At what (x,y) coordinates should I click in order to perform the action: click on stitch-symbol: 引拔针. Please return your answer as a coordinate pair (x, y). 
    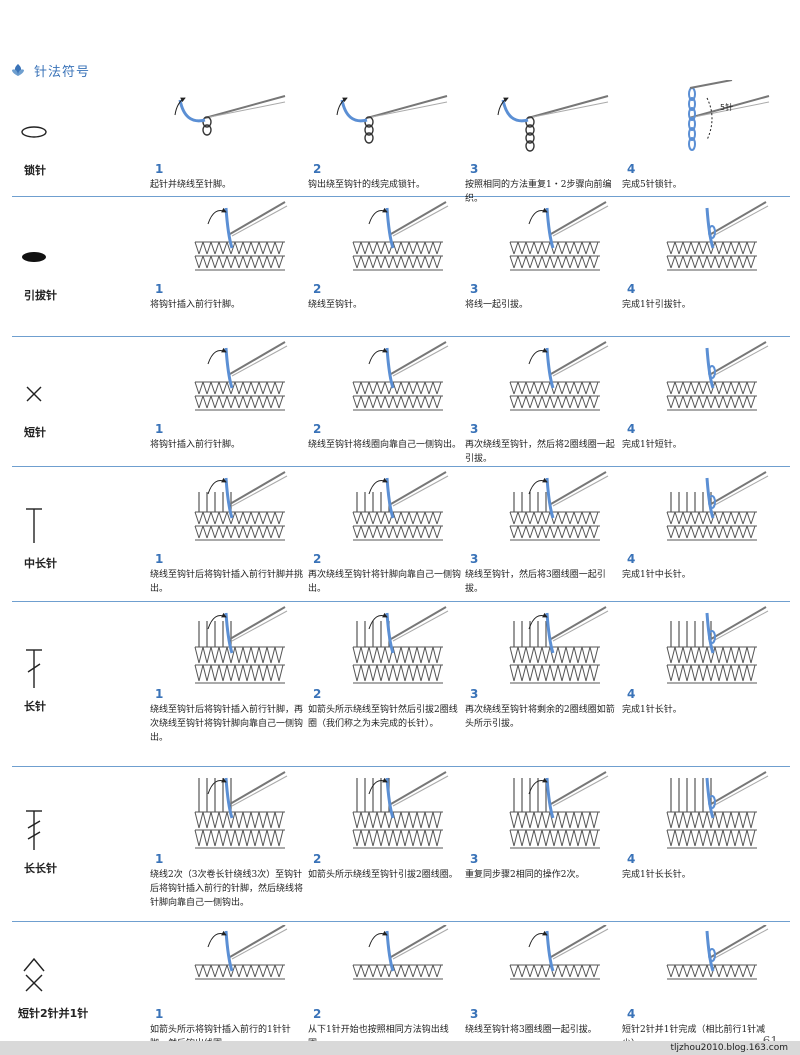
    Looking at the image, I should click on (55, 269).